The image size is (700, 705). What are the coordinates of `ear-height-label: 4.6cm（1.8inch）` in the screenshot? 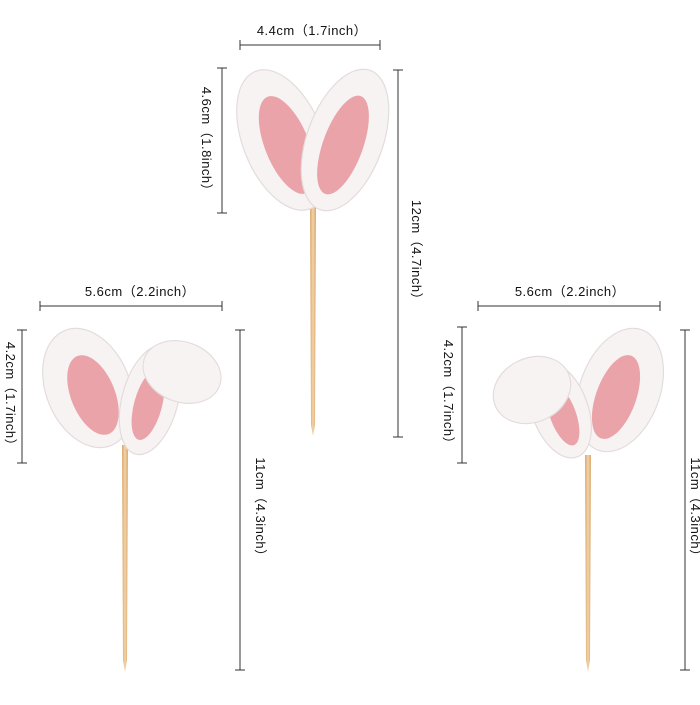 It's located at (206, 142).